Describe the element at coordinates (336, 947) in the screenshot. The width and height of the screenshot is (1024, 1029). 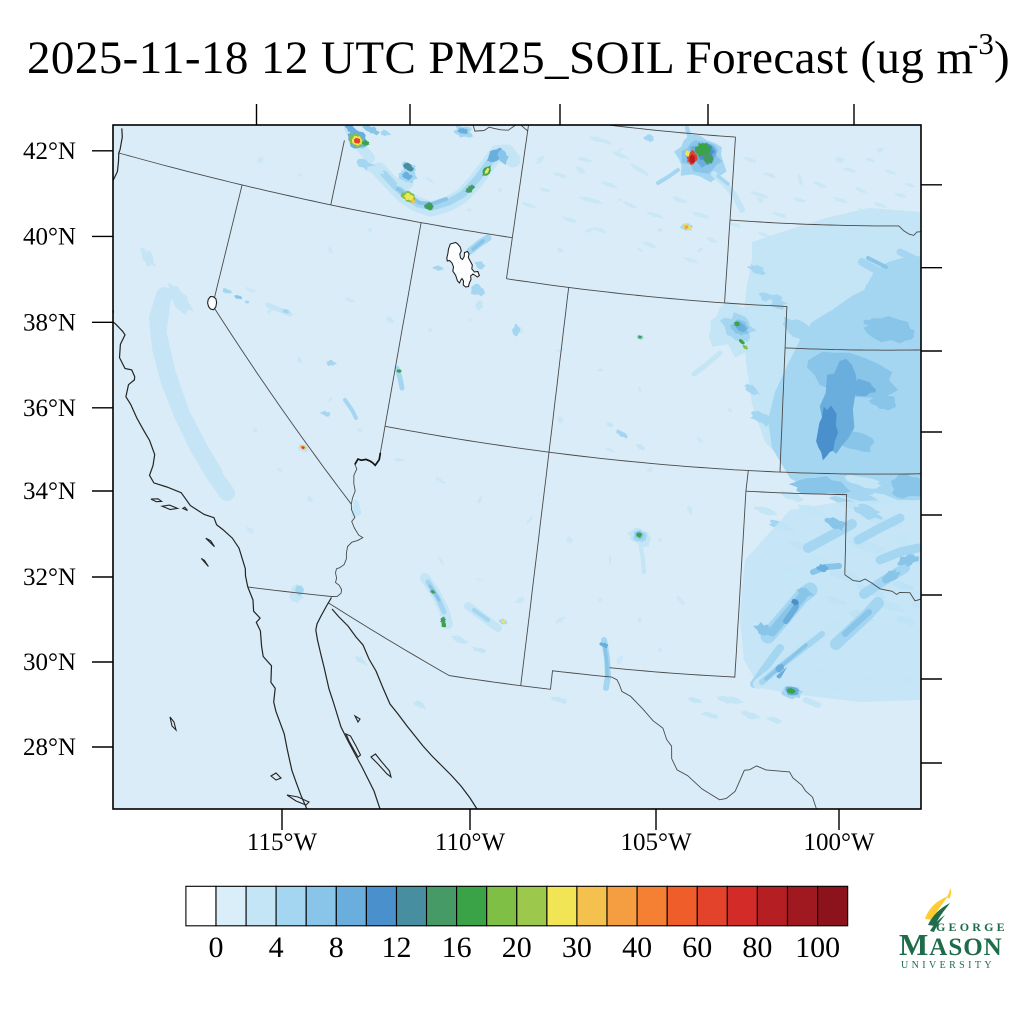
I see `svg-text: 8` at that location.